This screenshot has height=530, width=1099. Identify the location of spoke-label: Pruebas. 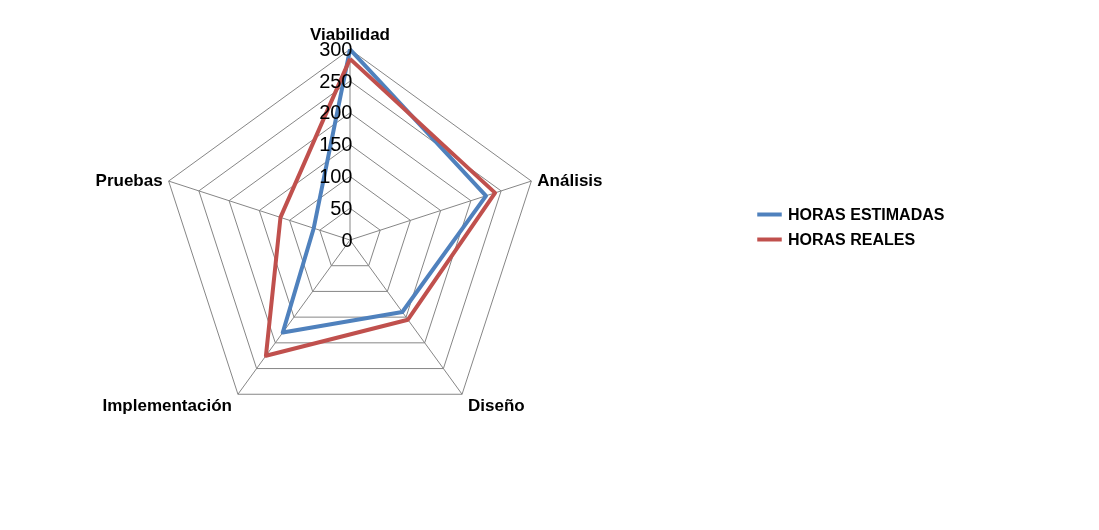
(129, 181).